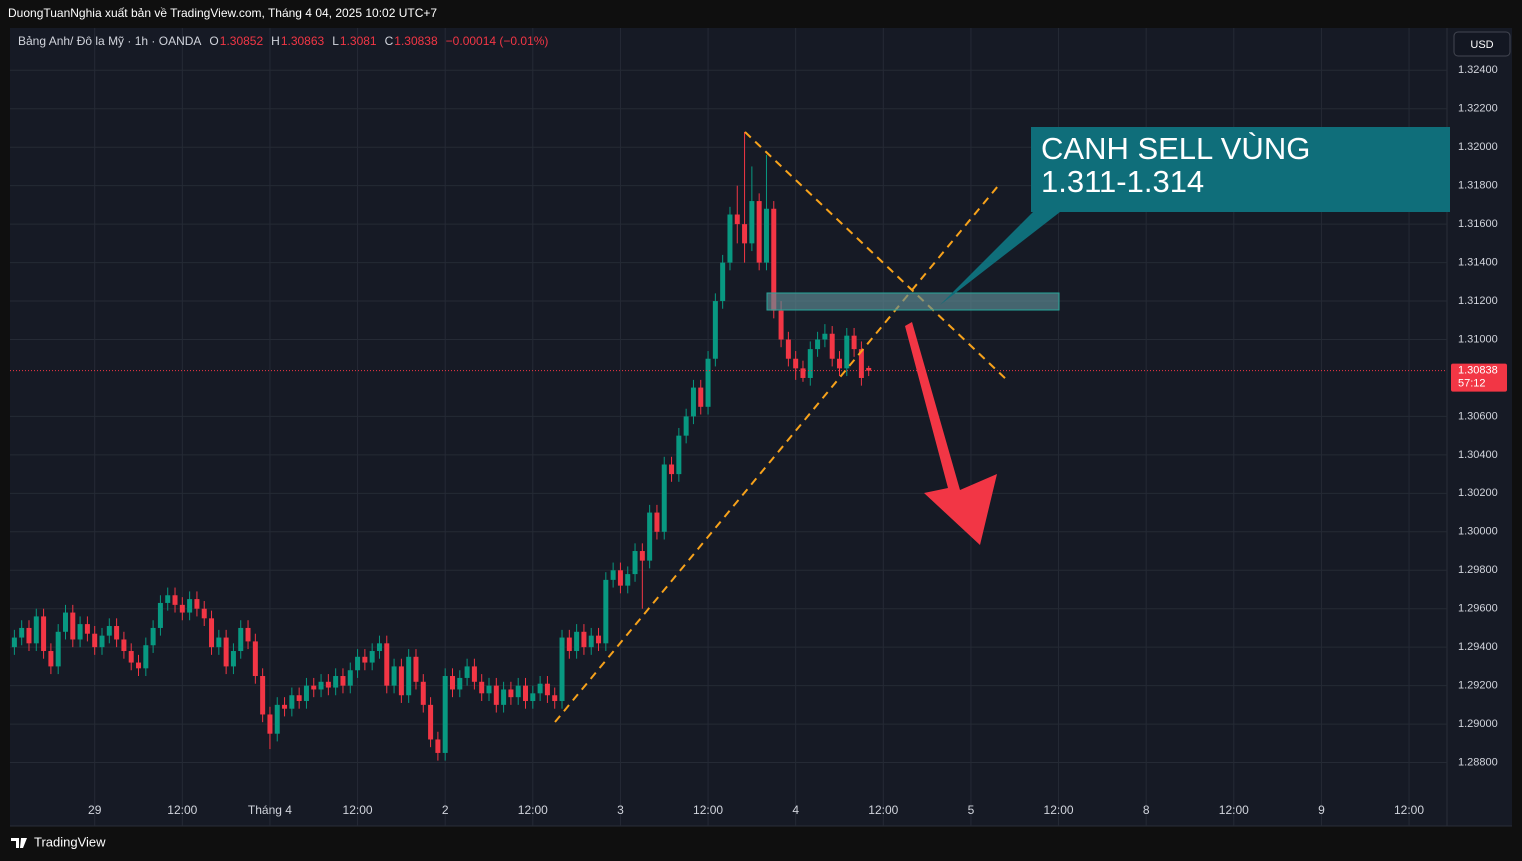 The width and height of the screenshot is (1522, 861). Describe the element at coordinates (1478, 371) in the screenshot. I see `last-price-label: 1.30838` at that location.